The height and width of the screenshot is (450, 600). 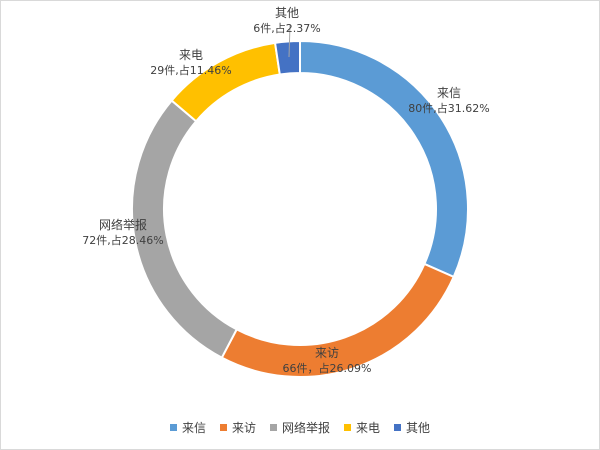 I want to click on data-label-name-wangluojubao: 网络举报, so click(x=123, y=224).